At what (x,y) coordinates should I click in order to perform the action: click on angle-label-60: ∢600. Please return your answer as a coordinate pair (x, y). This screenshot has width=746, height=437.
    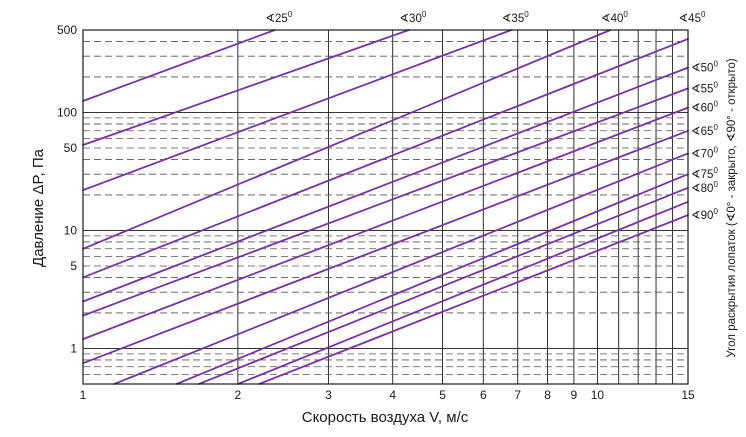
    Looking at the image, I should click on (704, 107).